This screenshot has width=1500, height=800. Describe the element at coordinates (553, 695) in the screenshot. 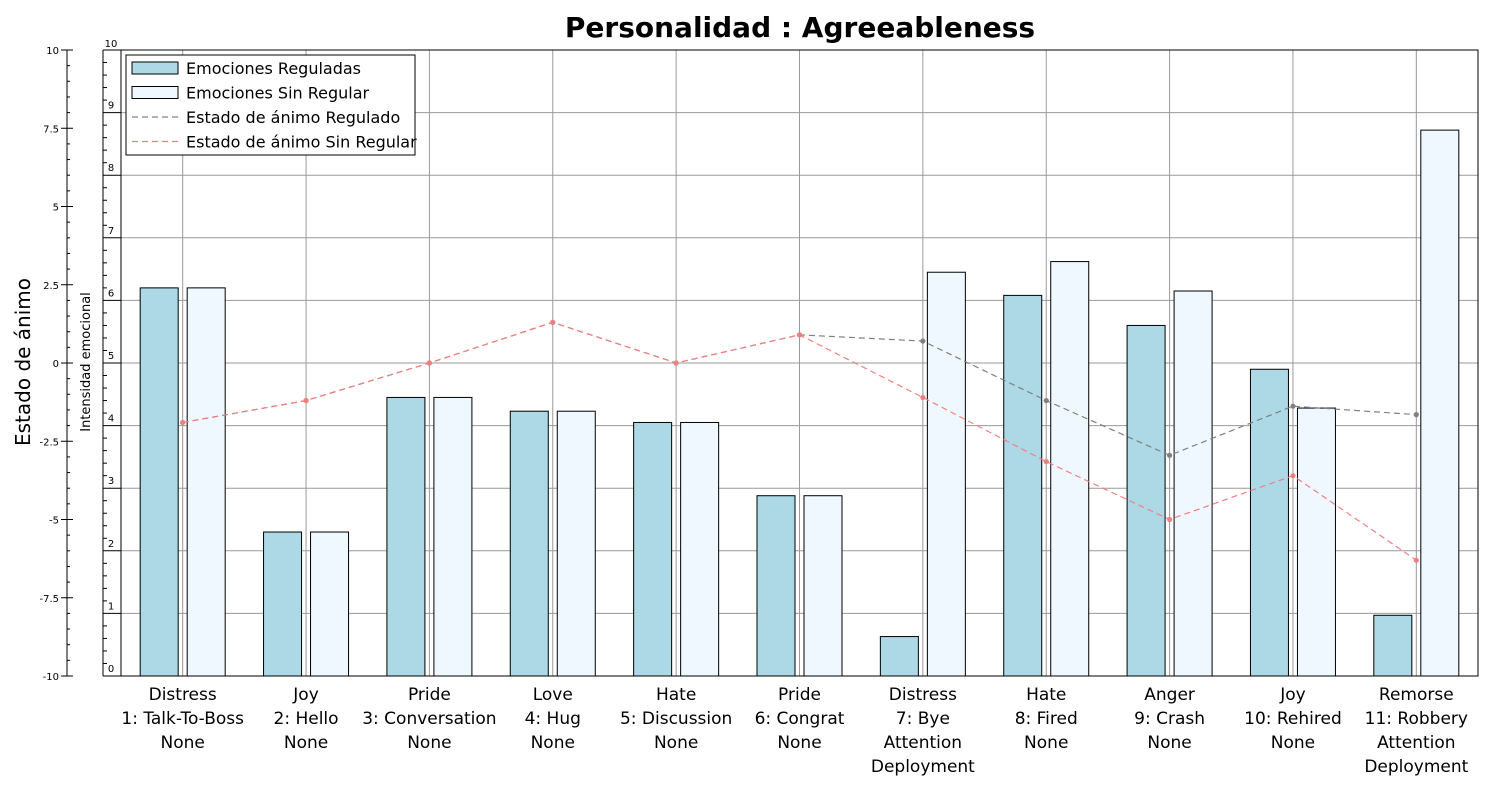

I see `category-label-line: Love` at that location.